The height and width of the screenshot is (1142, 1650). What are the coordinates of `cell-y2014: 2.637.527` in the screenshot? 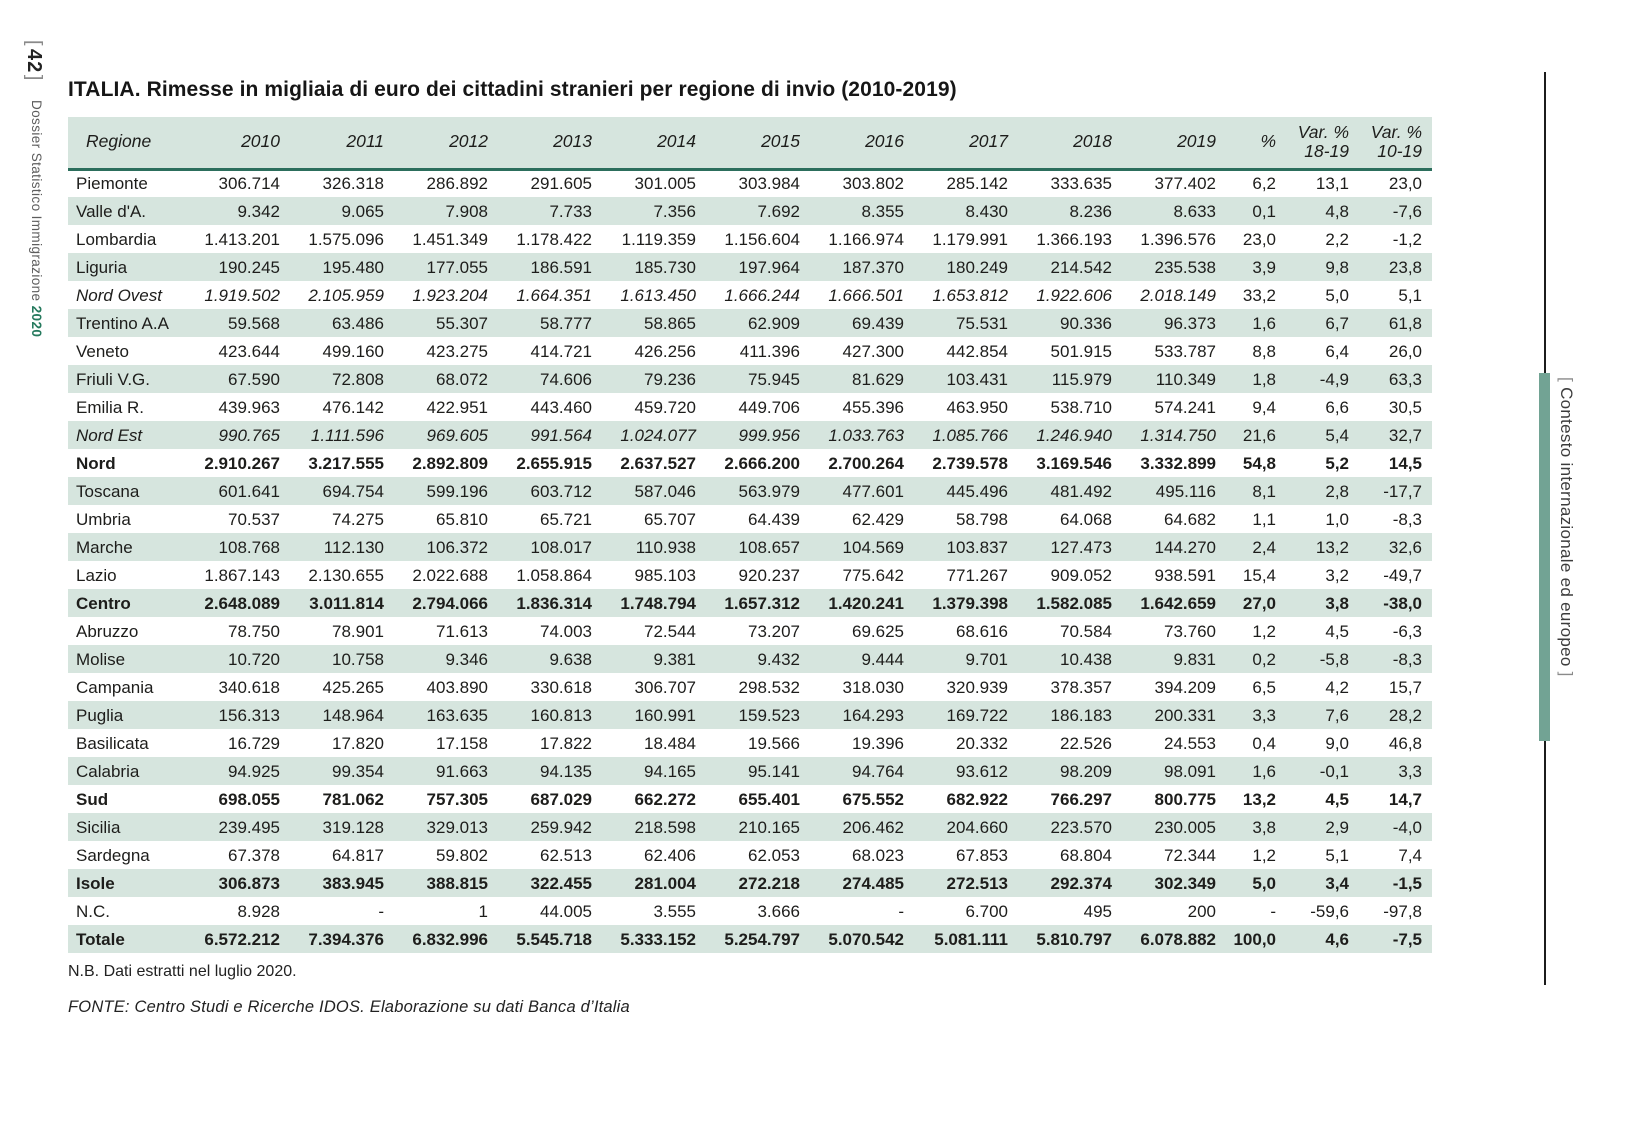 It's located at (658, 463).